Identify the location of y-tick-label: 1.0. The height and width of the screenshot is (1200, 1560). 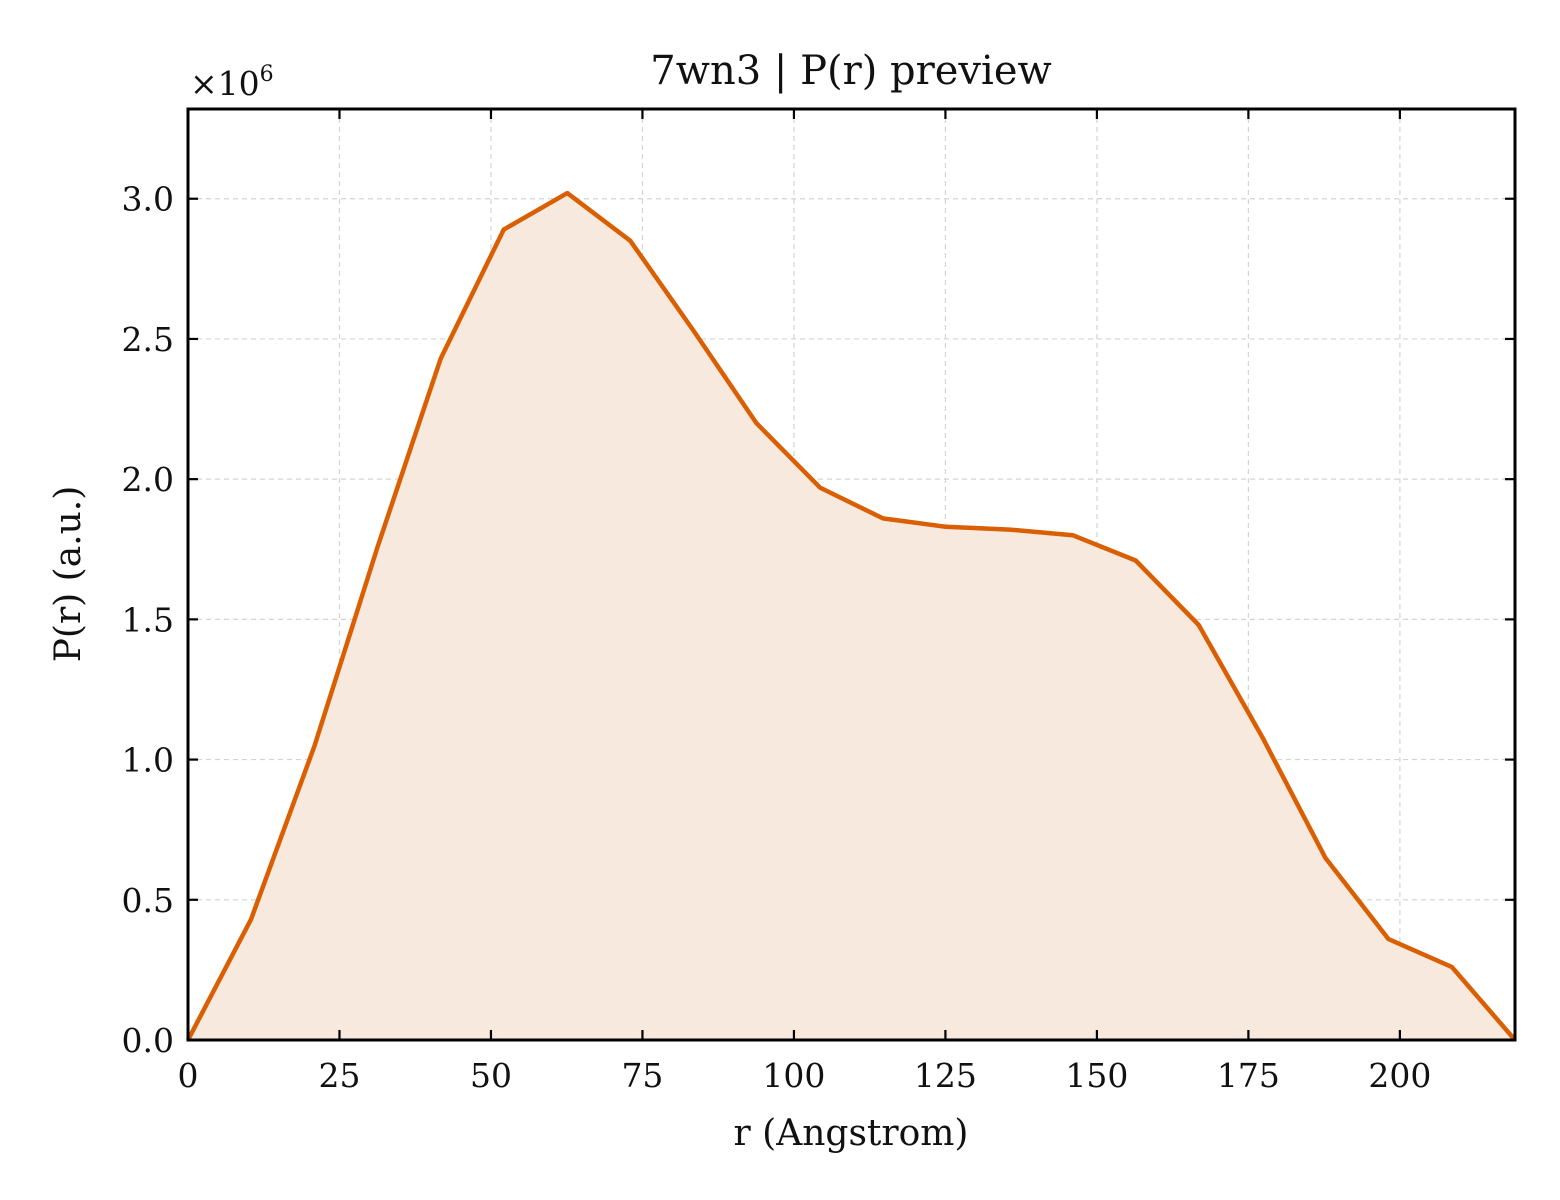
(148, 760).